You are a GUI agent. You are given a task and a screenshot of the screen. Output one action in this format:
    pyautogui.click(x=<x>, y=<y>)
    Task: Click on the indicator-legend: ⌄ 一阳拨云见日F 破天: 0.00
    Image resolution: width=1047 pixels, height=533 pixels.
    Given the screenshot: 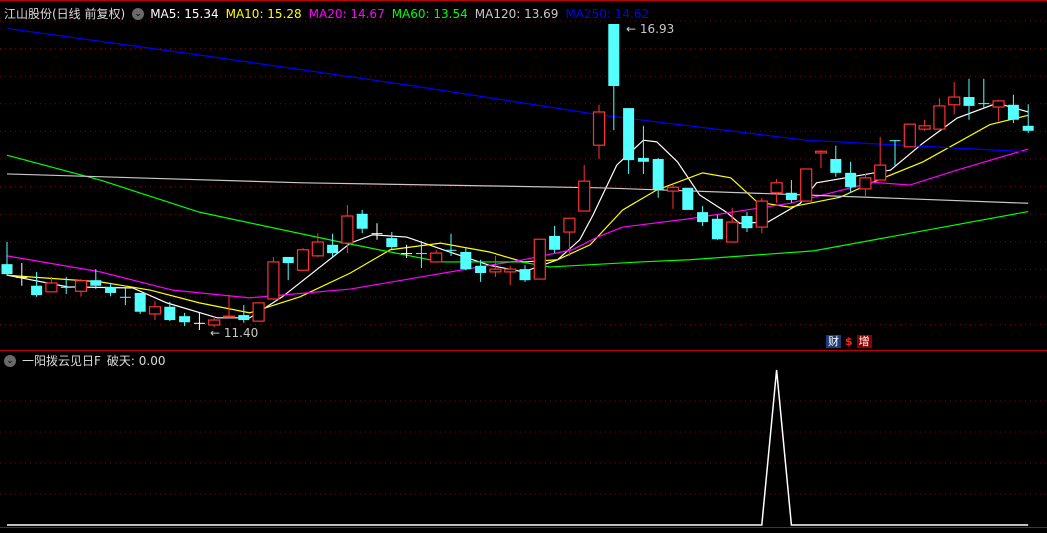 What is the action you would take?
    pyautogui.click(x=87, y=360)
    